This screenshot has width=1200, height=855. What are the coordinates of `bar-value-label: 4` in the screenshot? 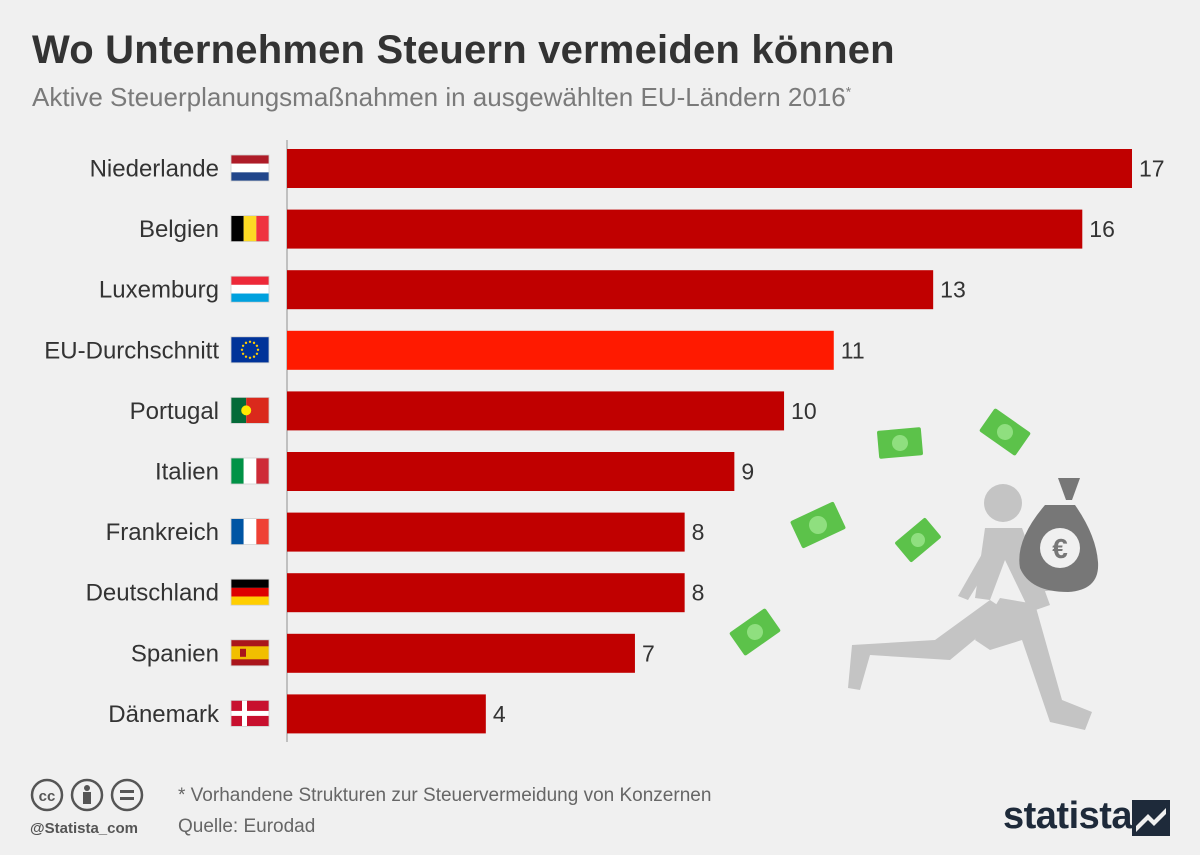 It's located at (499, 714).